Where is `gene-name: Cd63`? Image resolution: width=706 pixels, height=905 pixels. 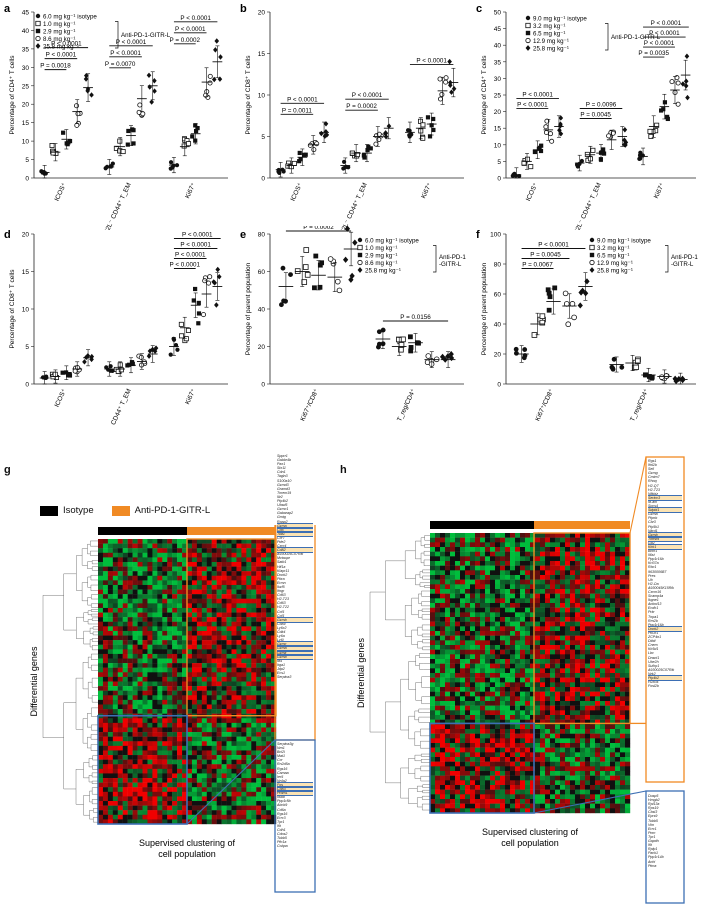 gene-name: Cd63 is located at coordinates (281, 595).